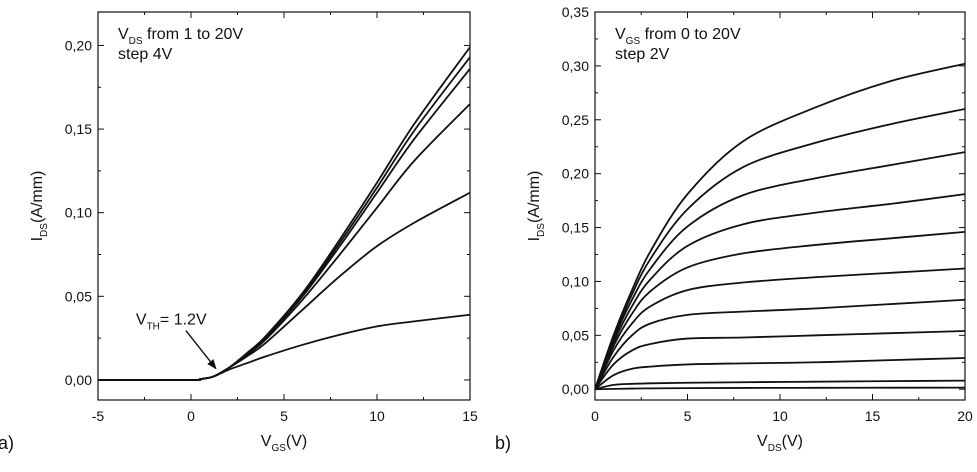 The image size is (977, 472). I want to click on panel-b-panel-label: b), so click(503, 443).